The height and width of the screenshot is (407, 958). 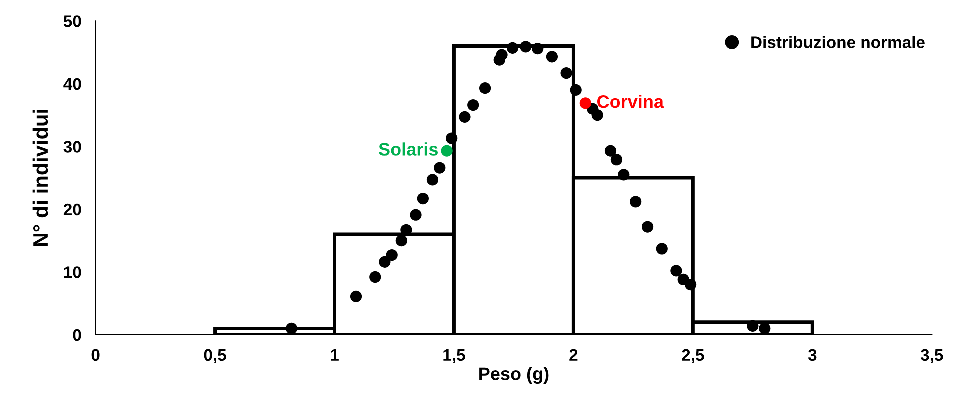 I want to click on x-axis-title: Peso (g), so click(x=514, y=375).